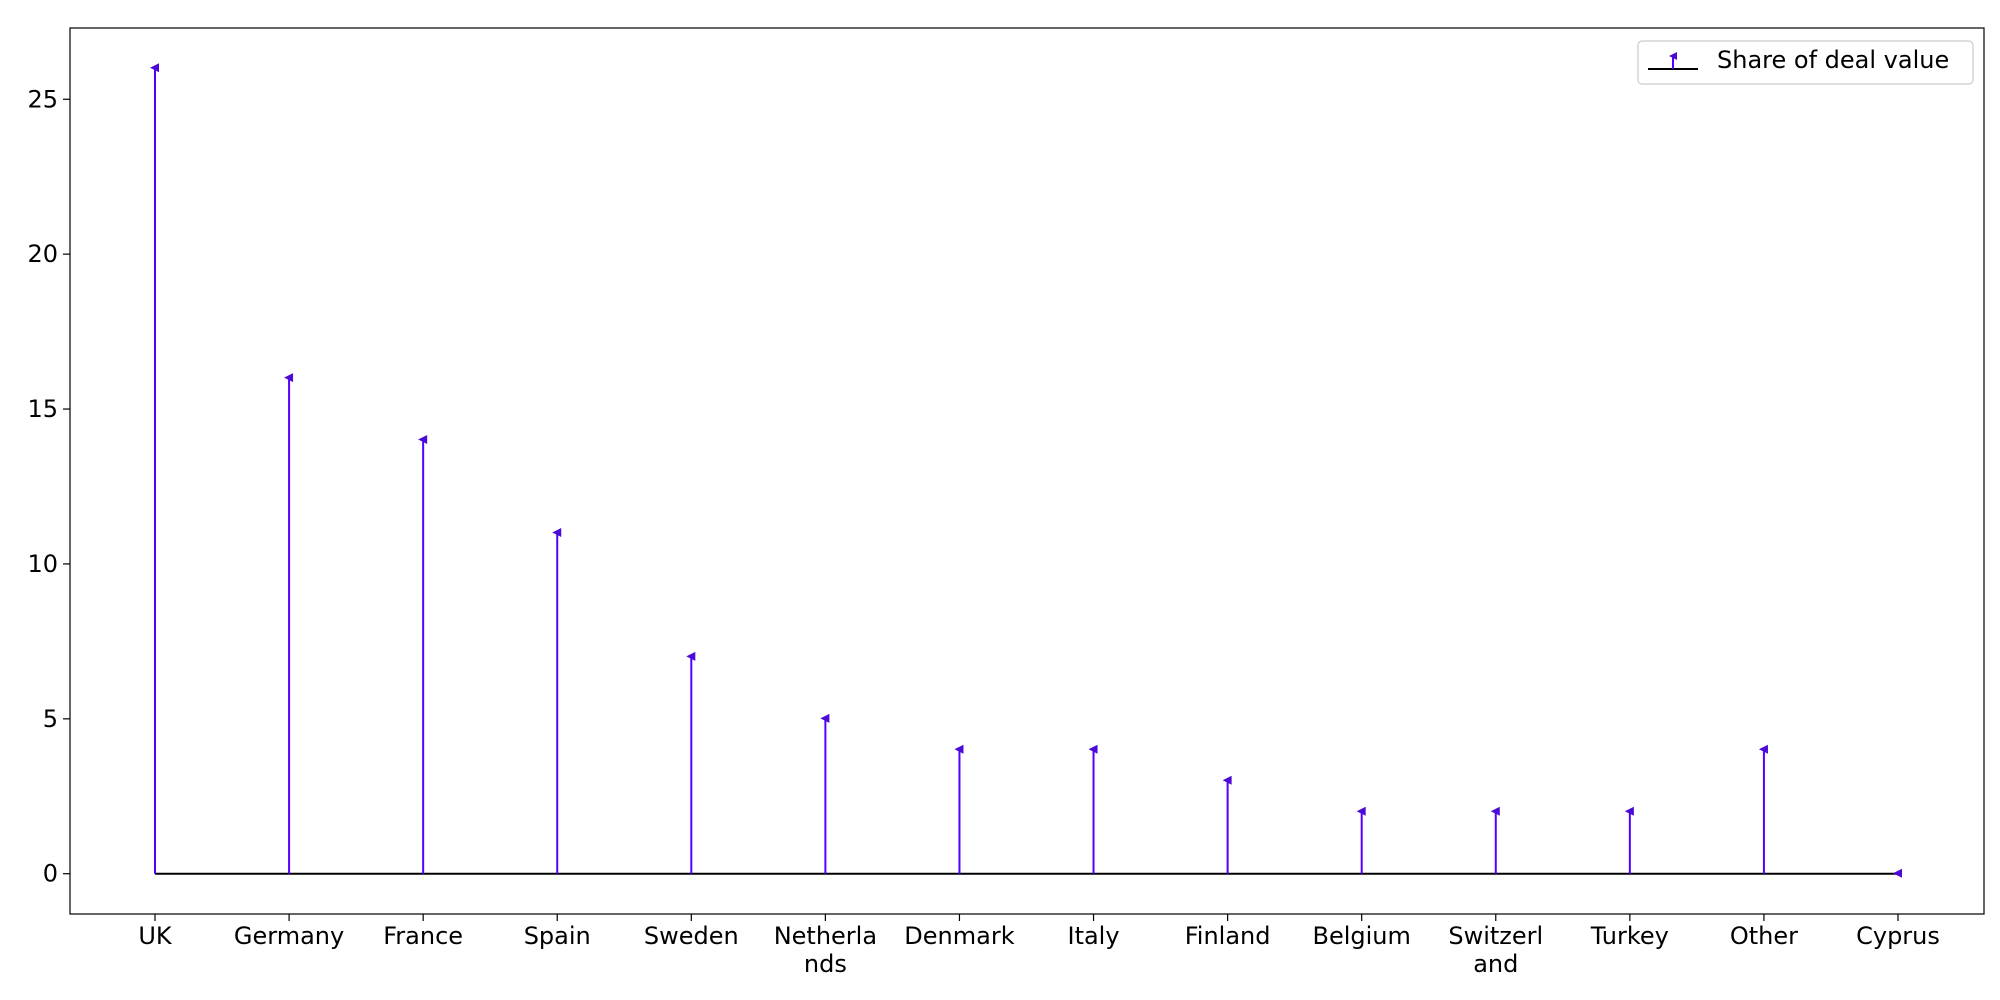 This screenshot has width=2000, height=1000. I want to click on marker-germany, so click(289, 378).